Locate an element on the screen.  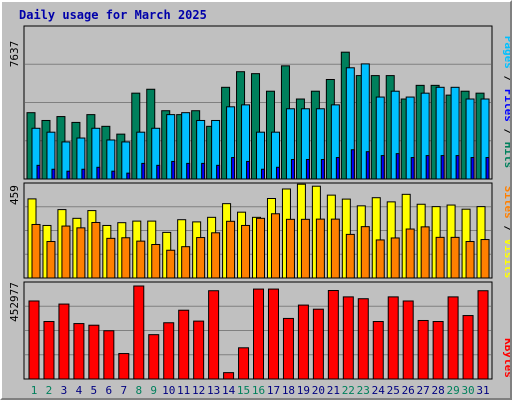
svg-text:Pages / File: Pages / Files / Hits is located at coordinates (506, 102).